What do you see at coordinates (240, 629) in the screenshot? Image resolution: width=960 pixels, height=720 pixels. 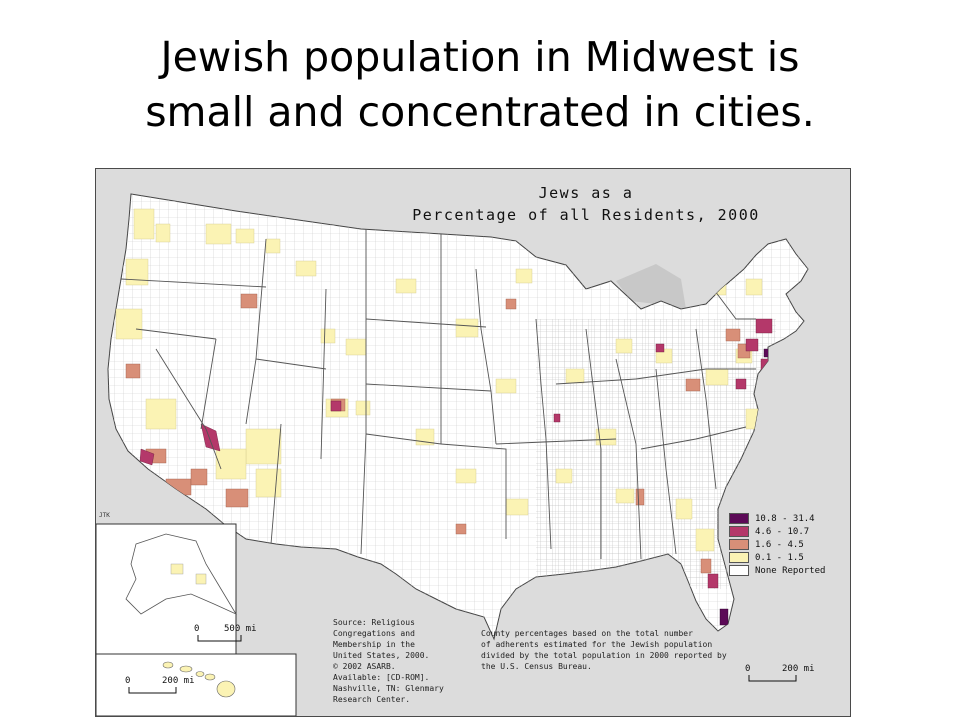 I see `alaska-scale-end: 500 mi` at bounding box center [240, 629].